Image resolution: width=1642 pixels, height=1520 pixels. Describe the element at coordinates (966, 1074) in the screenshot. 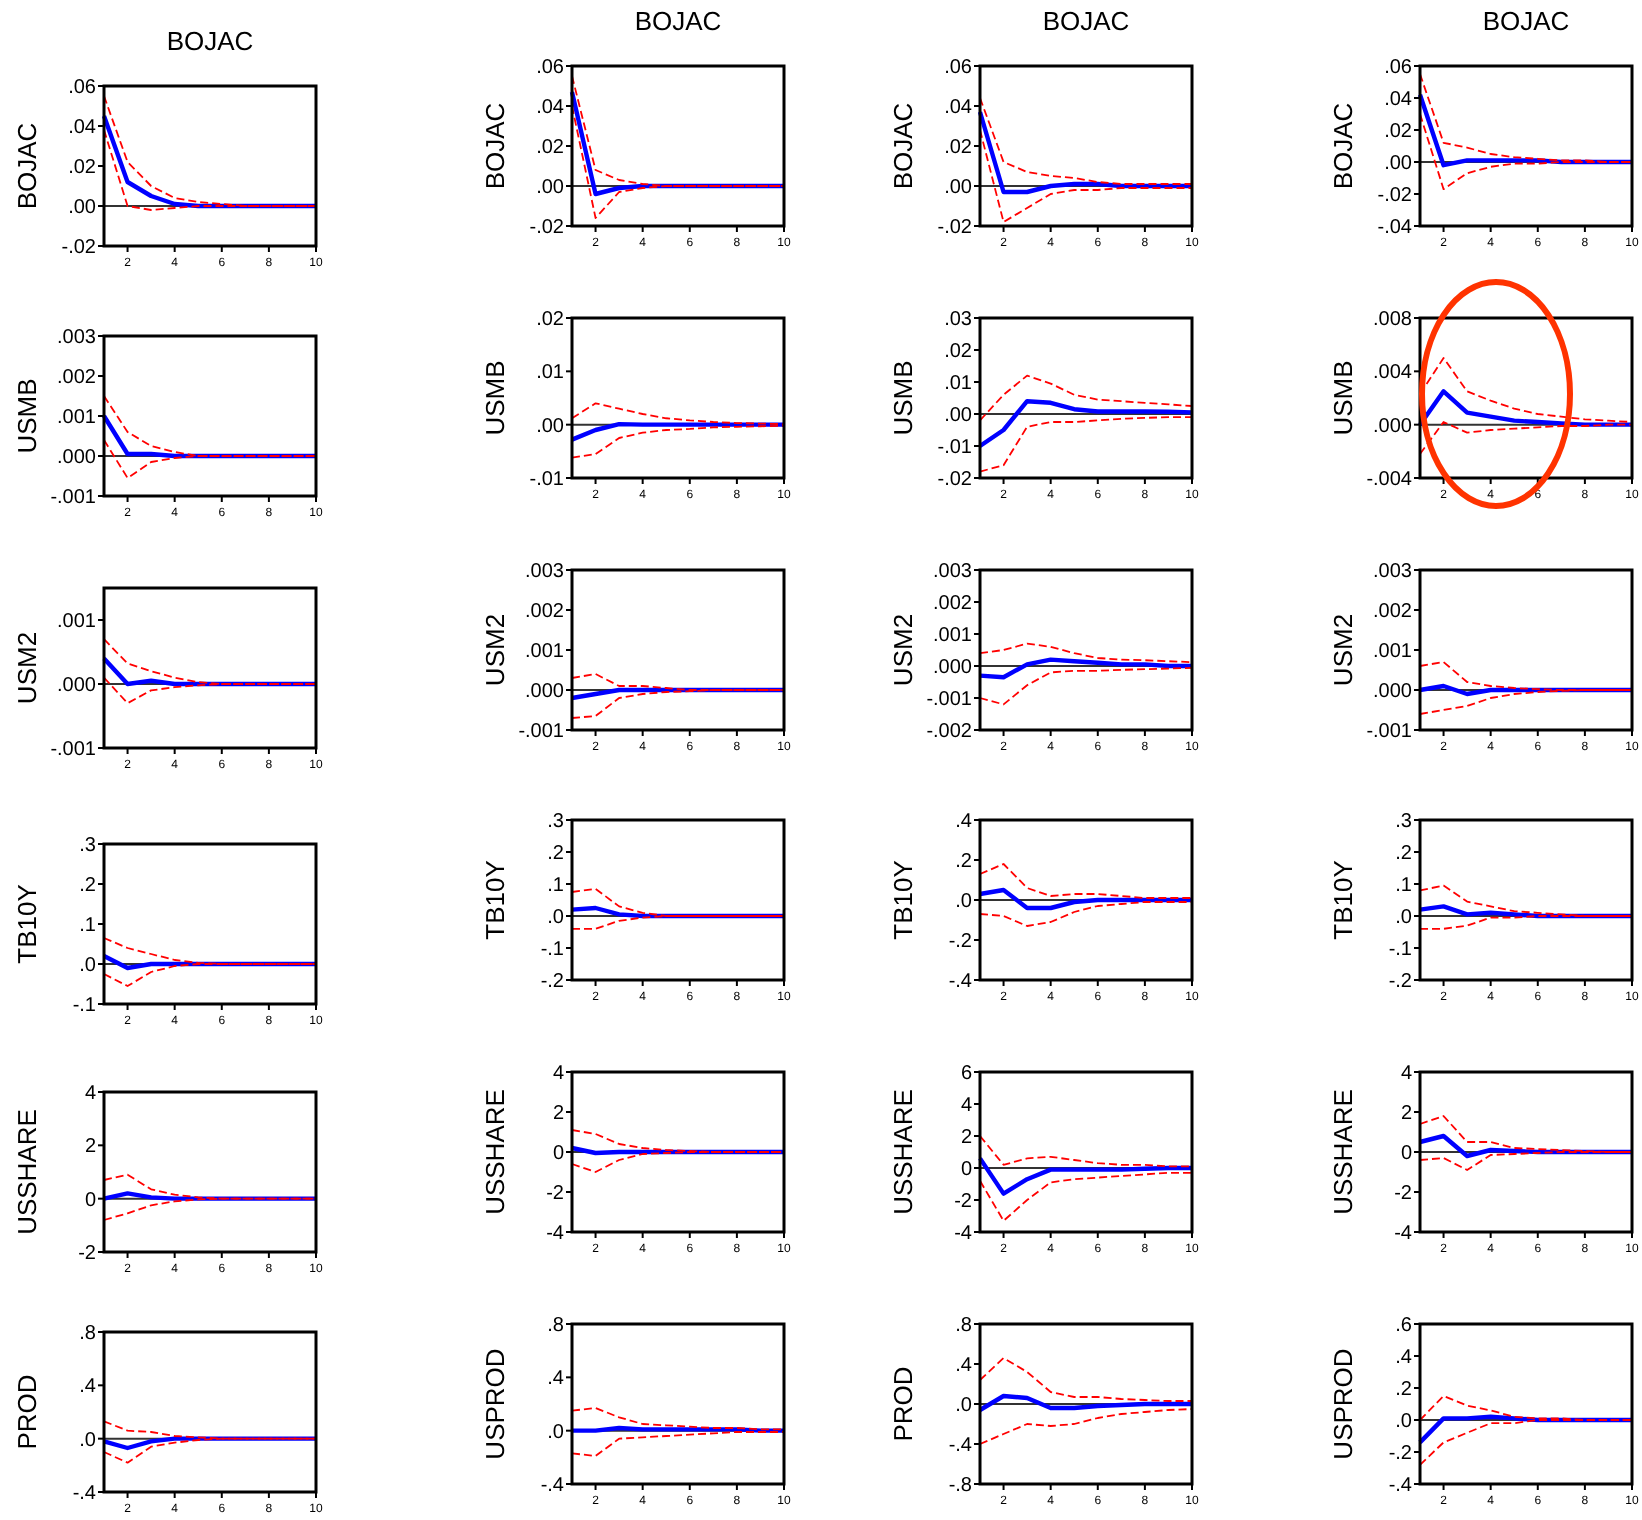

I see `y-tick-label: 6` at that location.